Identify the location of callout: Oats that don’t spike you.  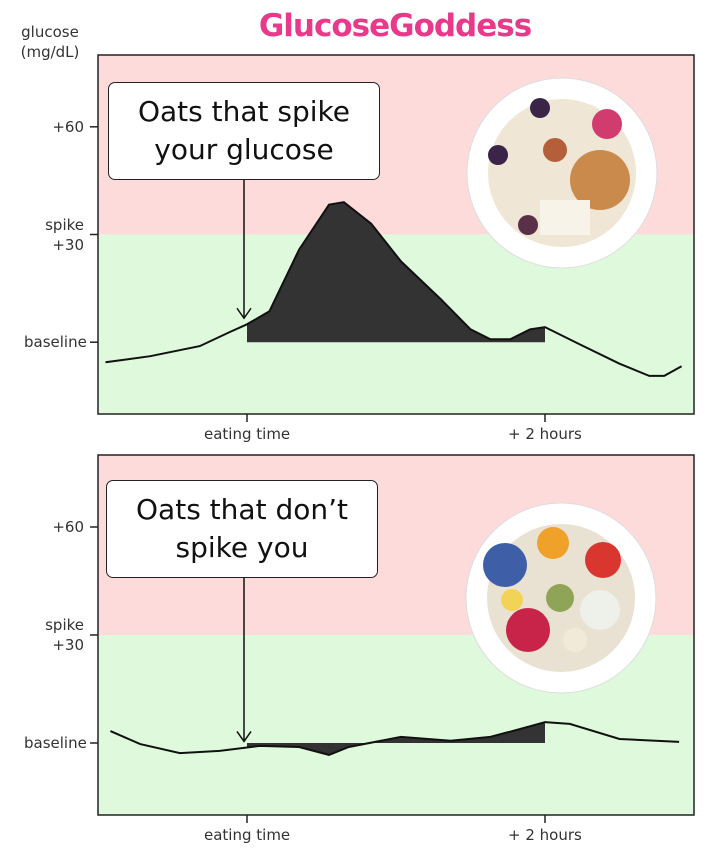
(242, 529).